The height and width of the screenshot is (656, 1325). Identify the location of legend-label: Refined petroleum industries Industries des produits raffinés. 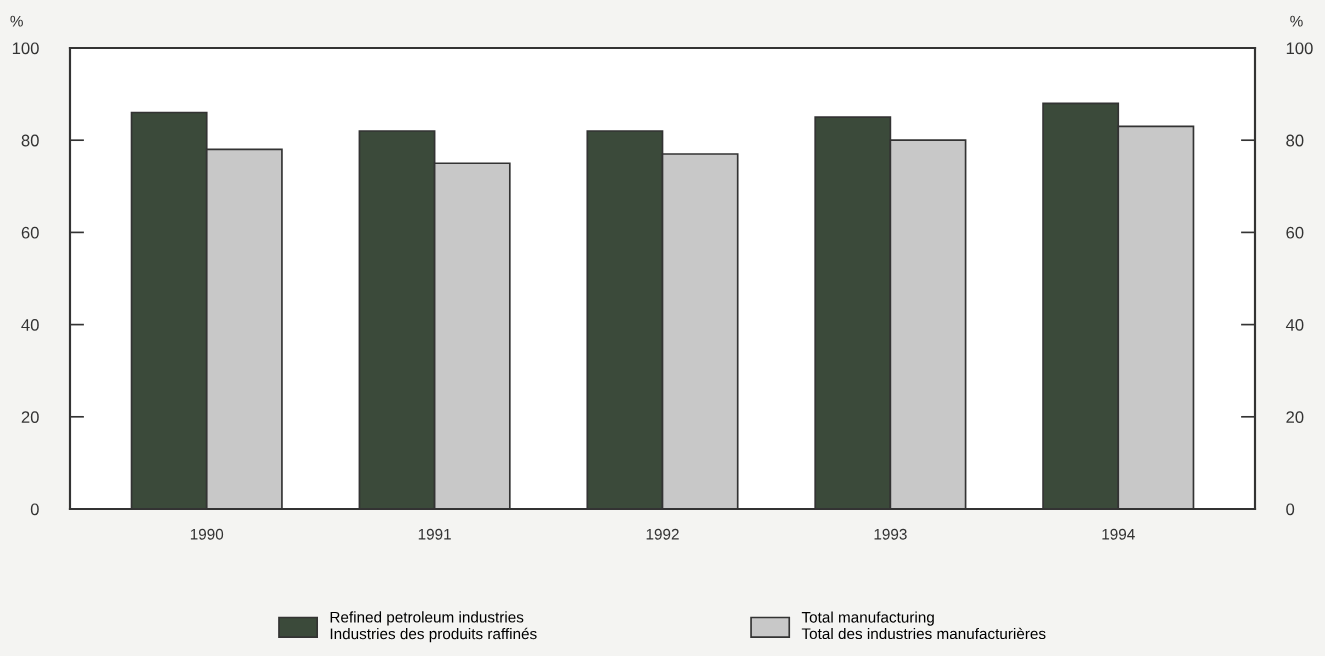
(433, 627).